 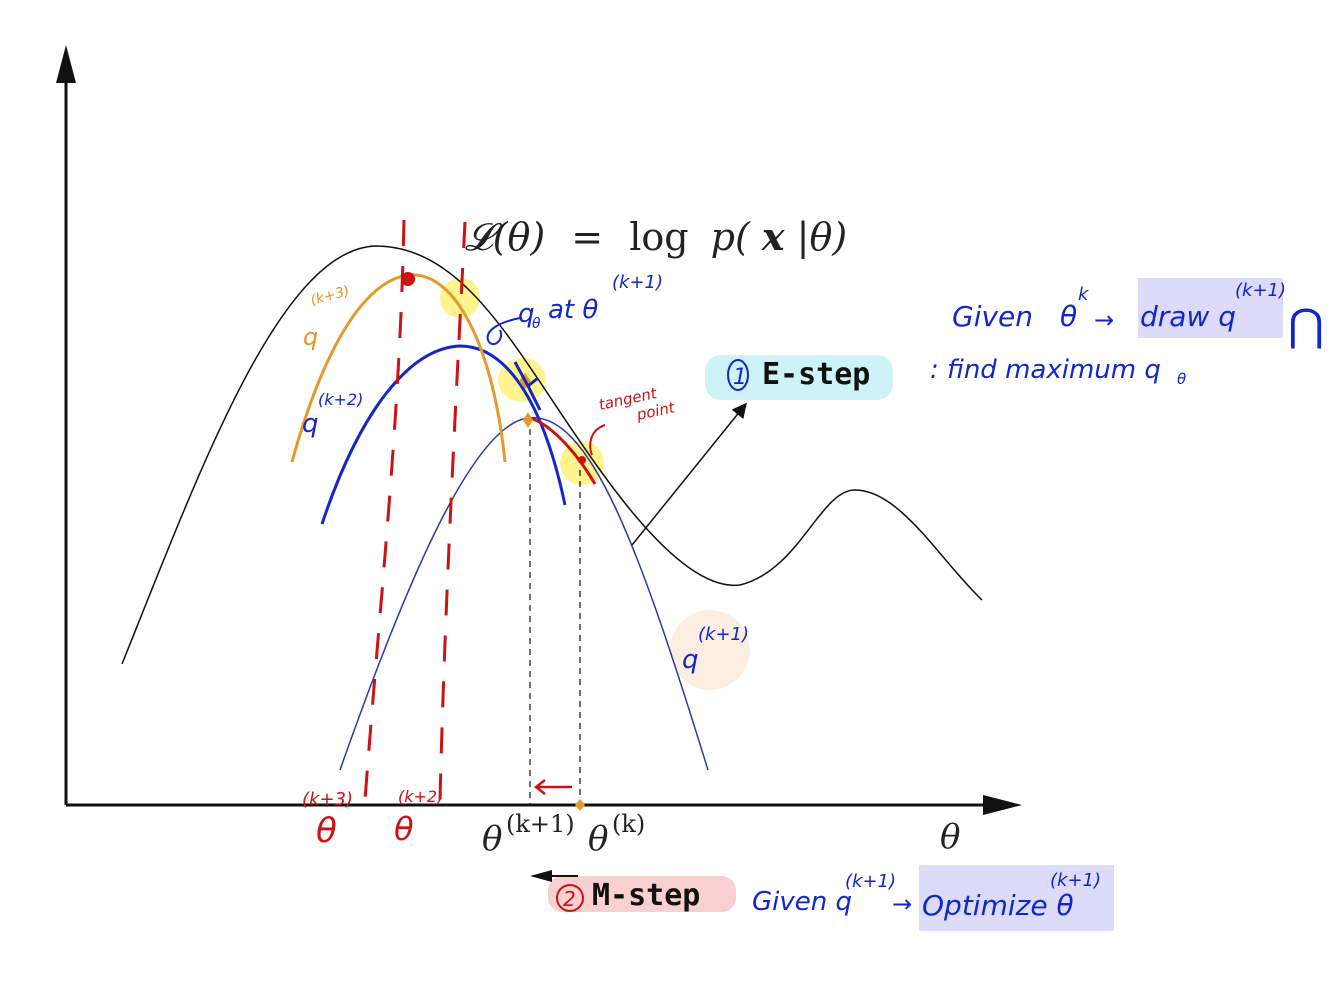 What do you see at coordinates (493, 541) in the screenshot?
I see `points` at bounding box center [493, 541].